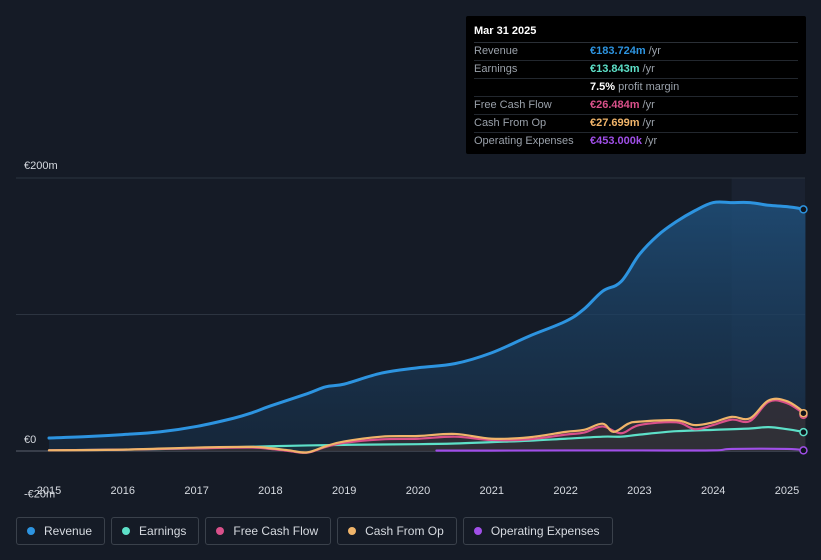  I want to click on tooltip-row: Cash From Op €27.699m/yr, so click(636, 124).